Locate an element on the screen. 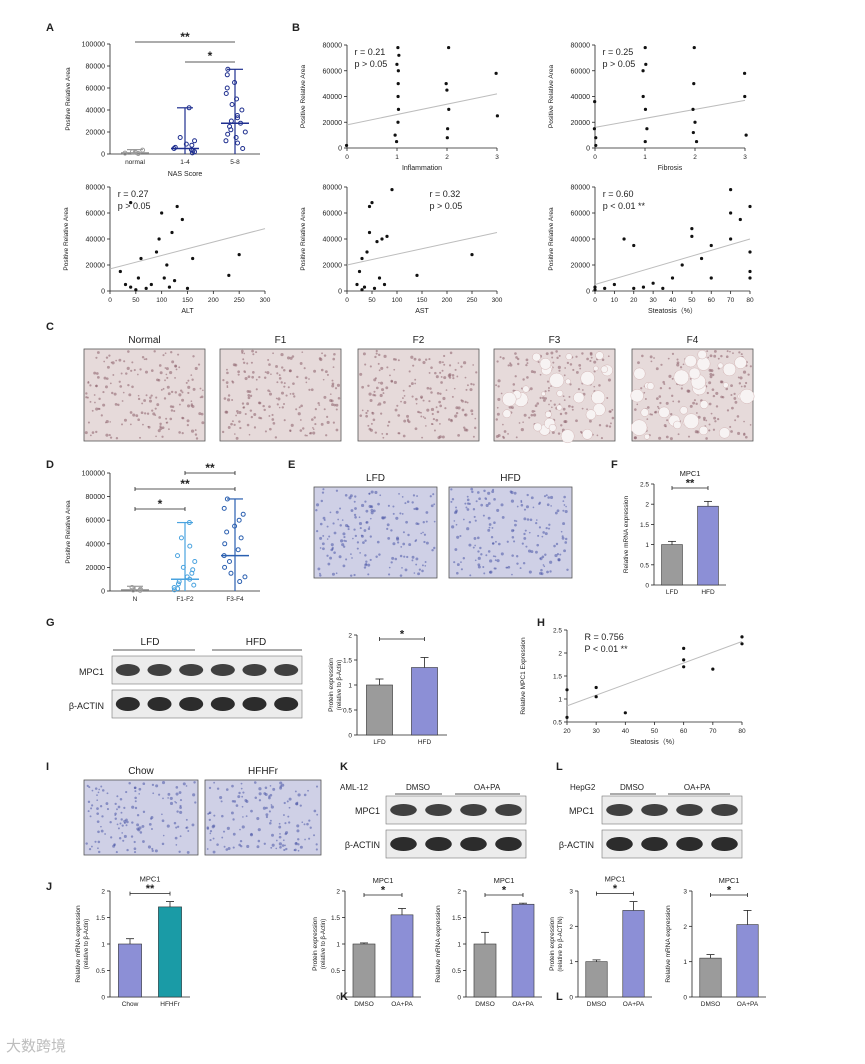 This screenshot has height=1064, width=865. y-tick-label: 0.5 is located at coordinates (644, 565).